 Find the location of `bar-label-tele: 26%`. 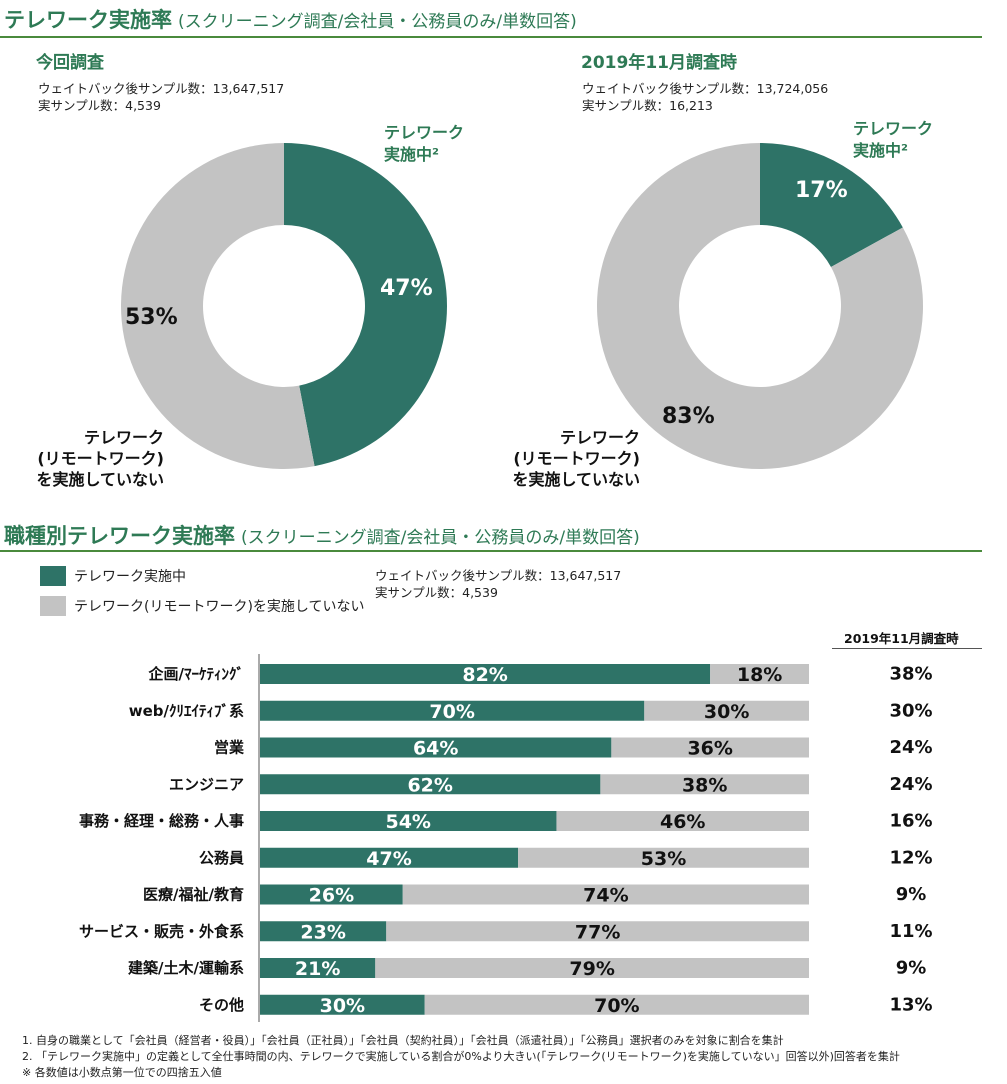

bar-label-tele: 26% is located at coordinates (331, 896).